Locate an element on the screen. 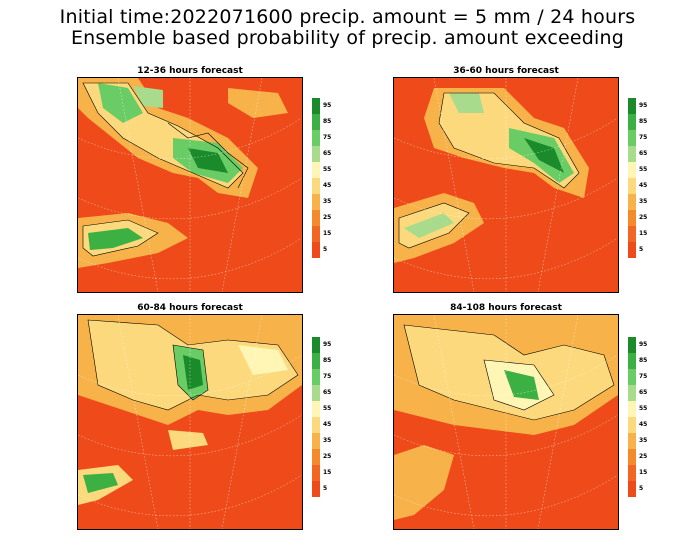 This screenshot has width=695, height=545. colorbar-4: 95 85 75 65 55 45 35 25 15 5 is located at coordinates (637, 417).